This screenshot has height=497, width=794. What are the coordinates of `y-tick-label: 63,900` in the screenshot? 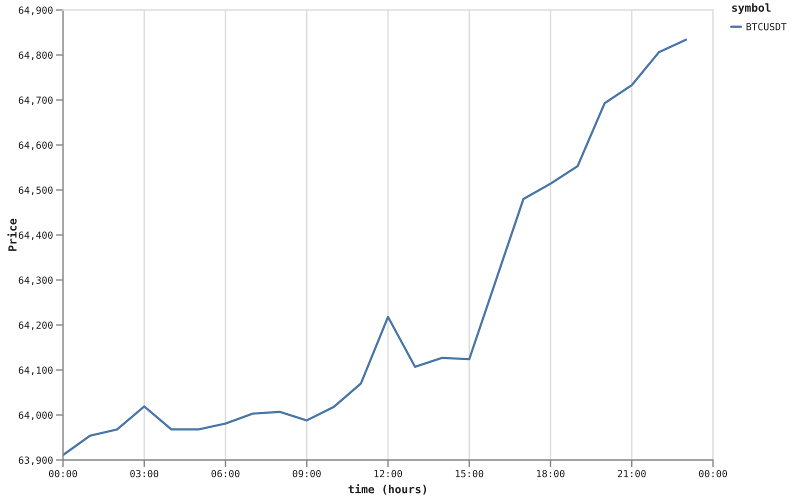 It's located at (35, 461).